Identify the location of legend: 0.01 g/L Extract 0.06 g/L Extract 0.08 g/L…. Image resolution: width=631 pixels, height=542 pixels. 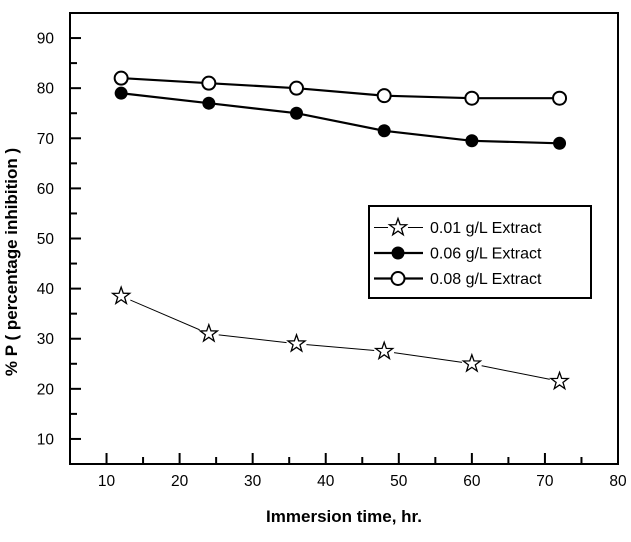
(480, 252).